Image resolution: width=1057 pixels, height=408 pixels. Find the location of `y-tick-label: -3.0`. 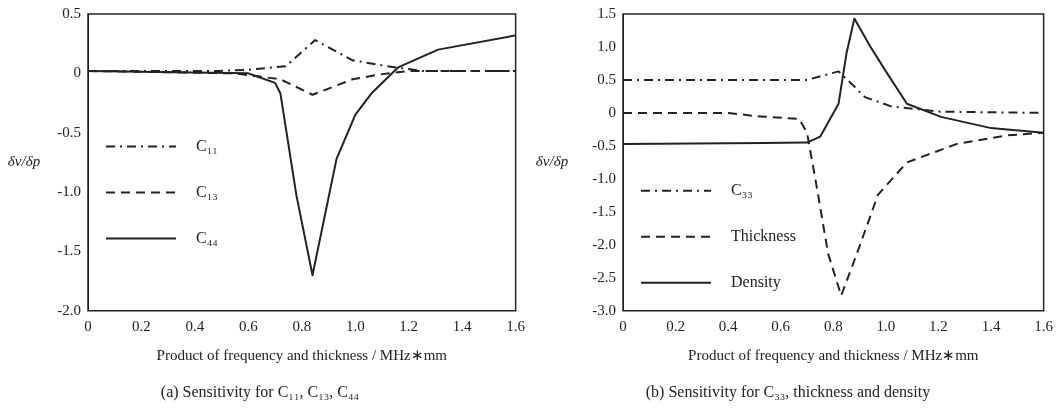

y-tick-label: -3.0 is located at coordinates (604, 309).